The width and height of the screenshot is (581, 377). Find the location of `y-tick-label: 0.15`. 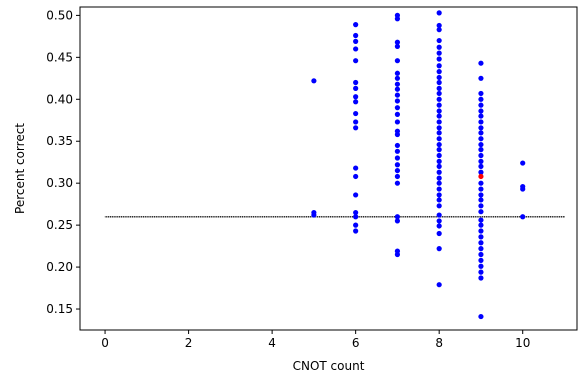

y-tick-label: 0.15 is located at coordinates (59, 309).